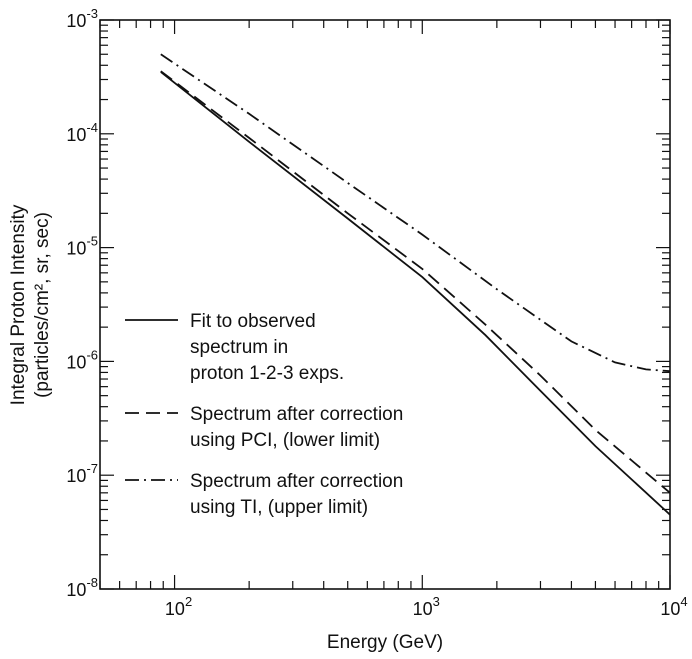 The height and width of the screenshot is (659, 692). I want to click on x-tick-label: 10², so click(178, 606).